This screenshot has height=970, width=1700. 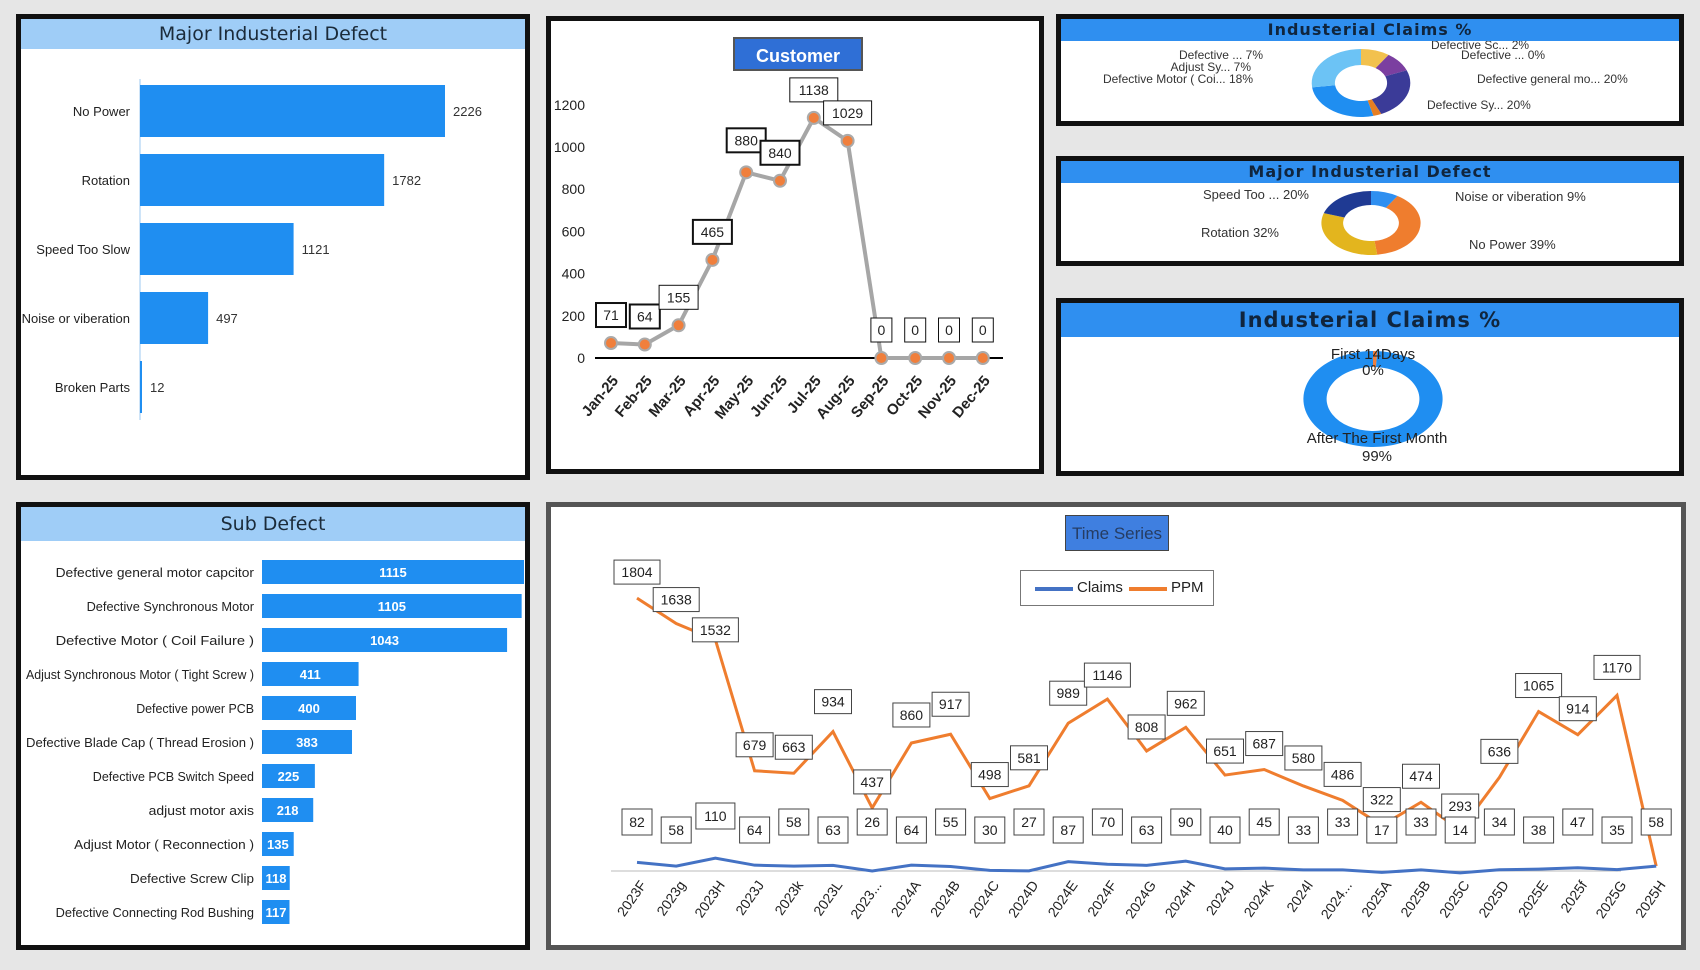 What do you see at coordinates (155, 640) in the screenshot?
I see `sub-bar-category-label: Defective Motor ( Coil Failure )` at bounding box center [155, 640].